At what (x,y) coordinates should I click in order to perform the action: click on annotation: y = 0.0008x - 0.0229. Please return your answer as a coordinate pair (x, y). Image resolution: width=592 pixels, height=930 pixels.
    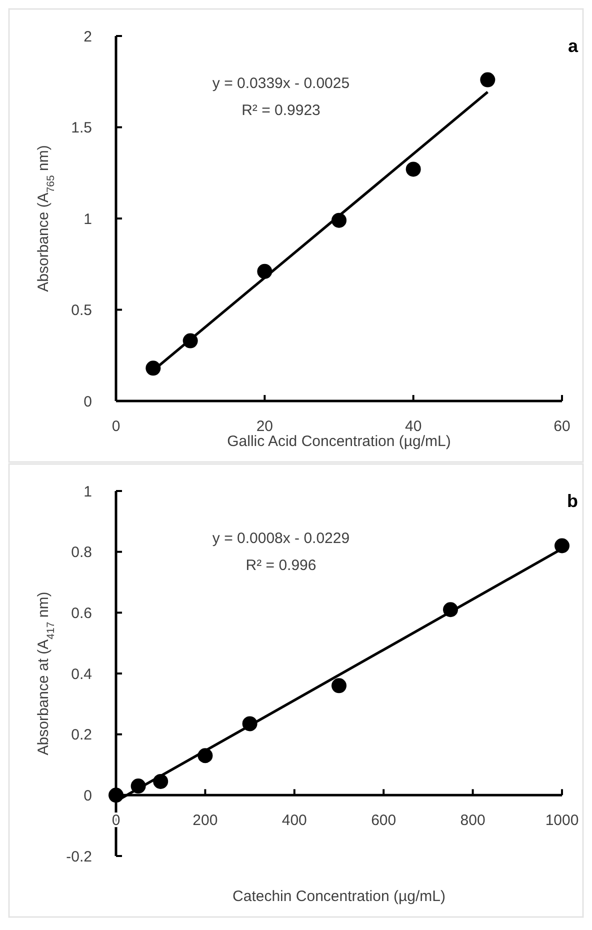
    Looking at the image, I should click on (281, 538).